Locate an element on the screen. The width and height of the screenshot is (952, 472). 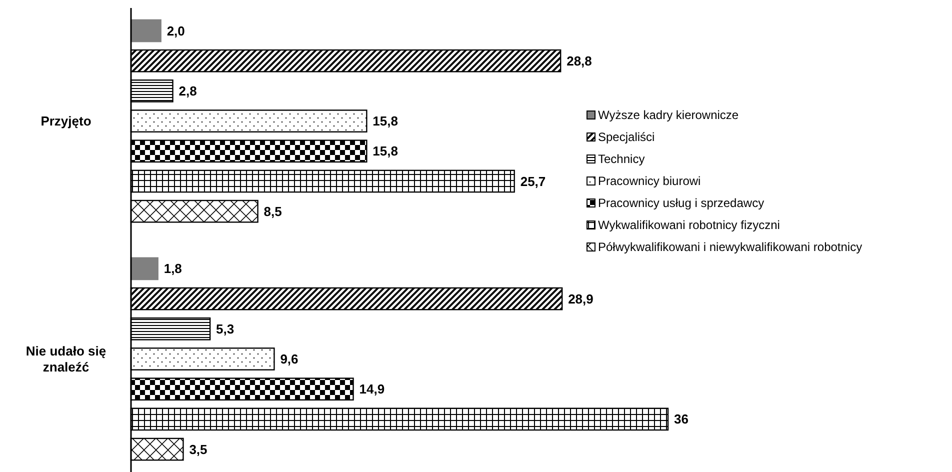
legend-label: Pracownicy biurowi is located at coordinates (649, 181).